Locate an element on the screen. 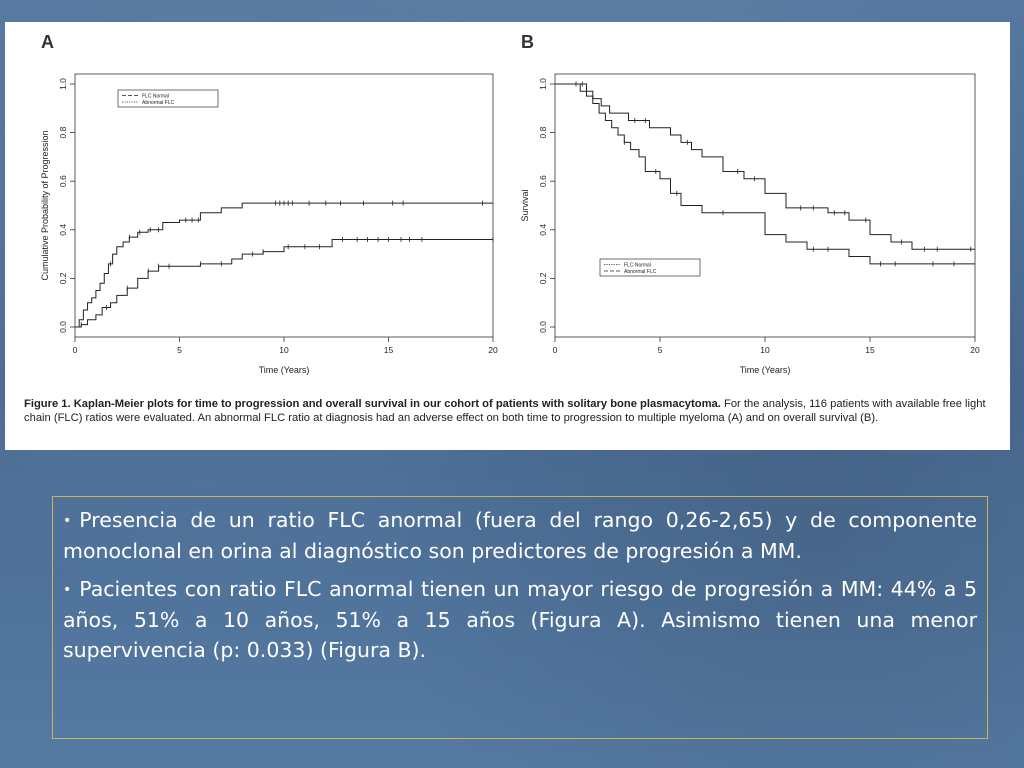  y-axis-title: Cumulative Probability of Progression is located at coordinates (45, 205).